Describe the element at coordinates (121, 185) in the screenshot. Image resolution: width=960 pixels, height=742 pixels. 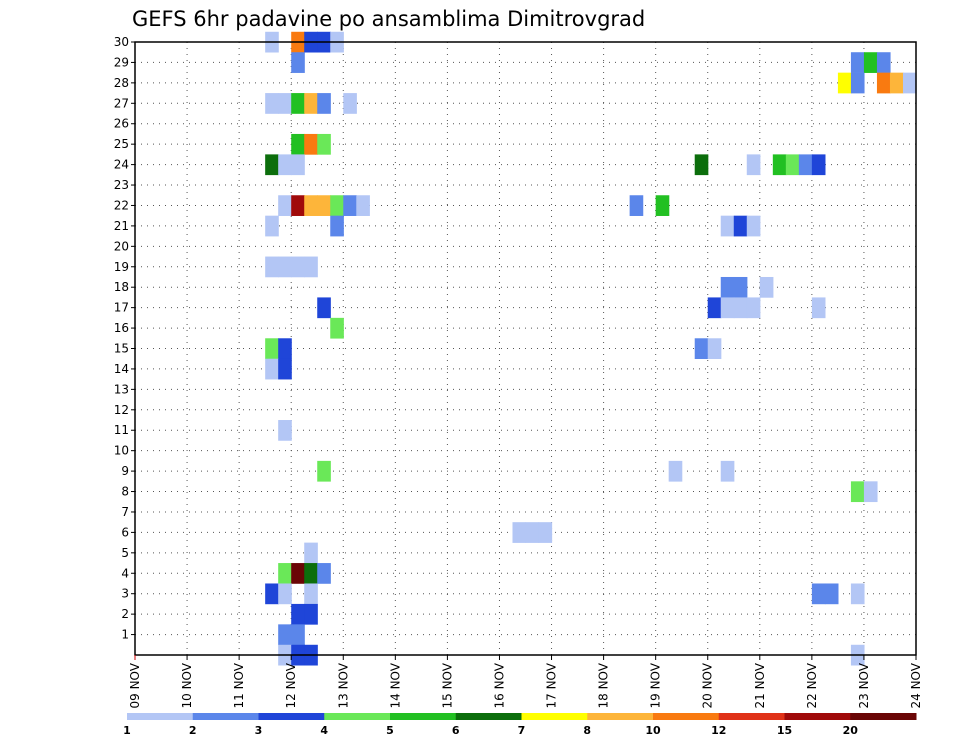
I see `y-tick-label: 23` at that location.